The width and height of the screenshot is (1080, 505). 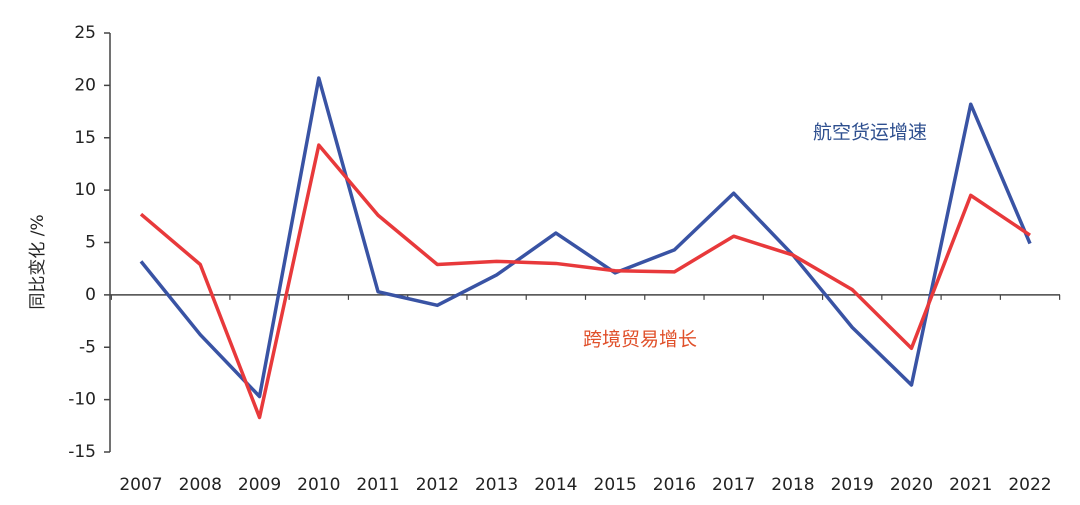 What do you see at coordinates (87, 347) in the screenshot?
I see `y-tick-label: -5` at bounding box center [87, 347].